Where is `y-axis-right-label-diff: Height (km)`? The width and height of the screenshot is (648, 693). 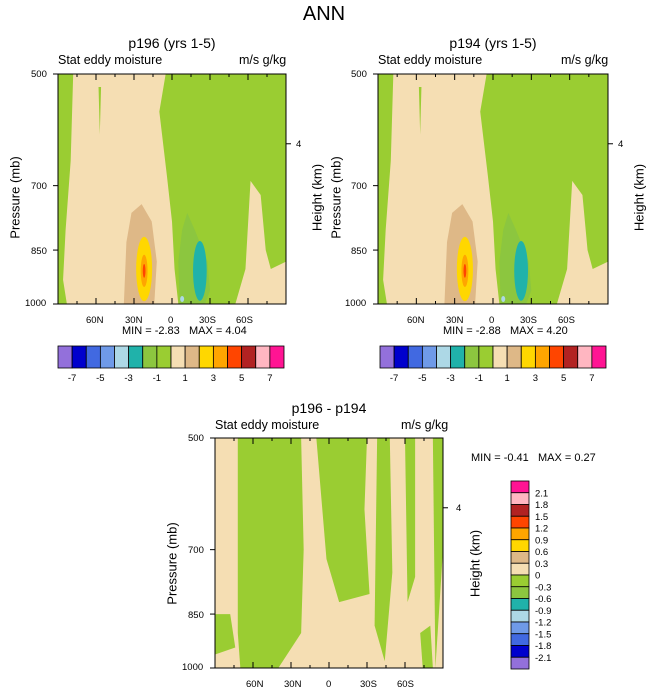
y-axis-right-label-diff: Height (km) is located at coordinates (475, 563).